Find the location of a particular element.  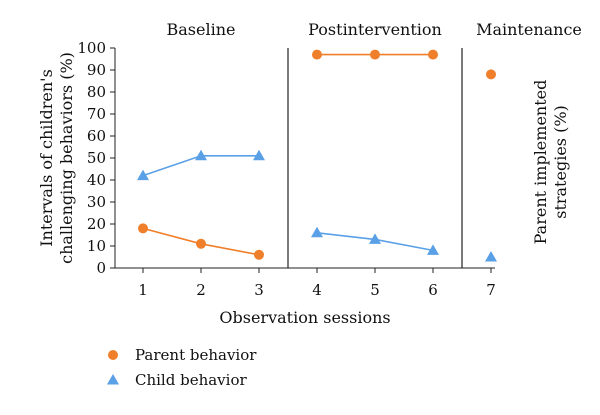

y-tick-label: 20 is located at coordinates (96, 224).